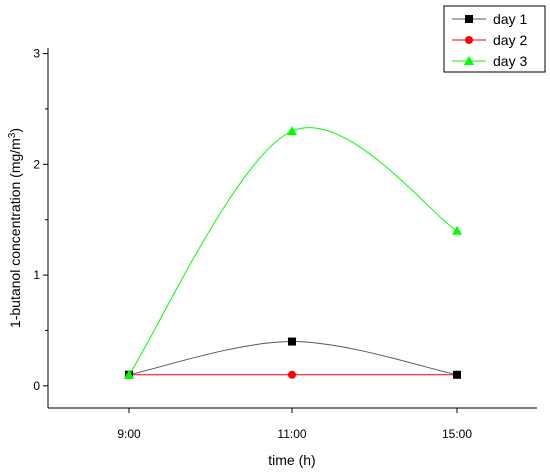 This screenshot has width=550, height=472. I want to click on legend-label: day 1, so click(510, 19).